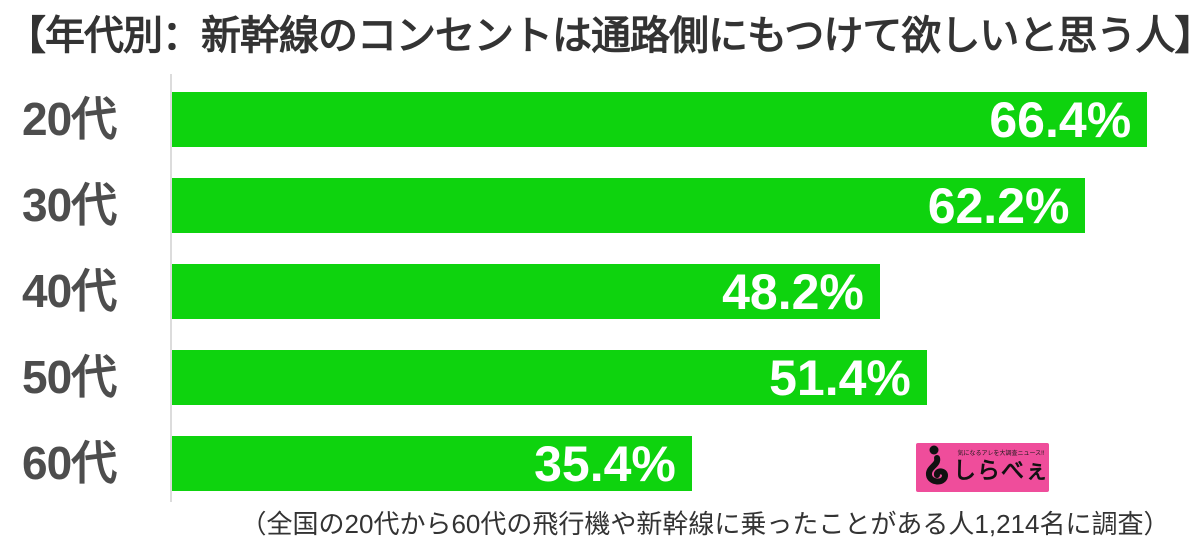 This screenshot has height=545, width=1200. I want to click on bar: 35.4%, so click(432, 463).